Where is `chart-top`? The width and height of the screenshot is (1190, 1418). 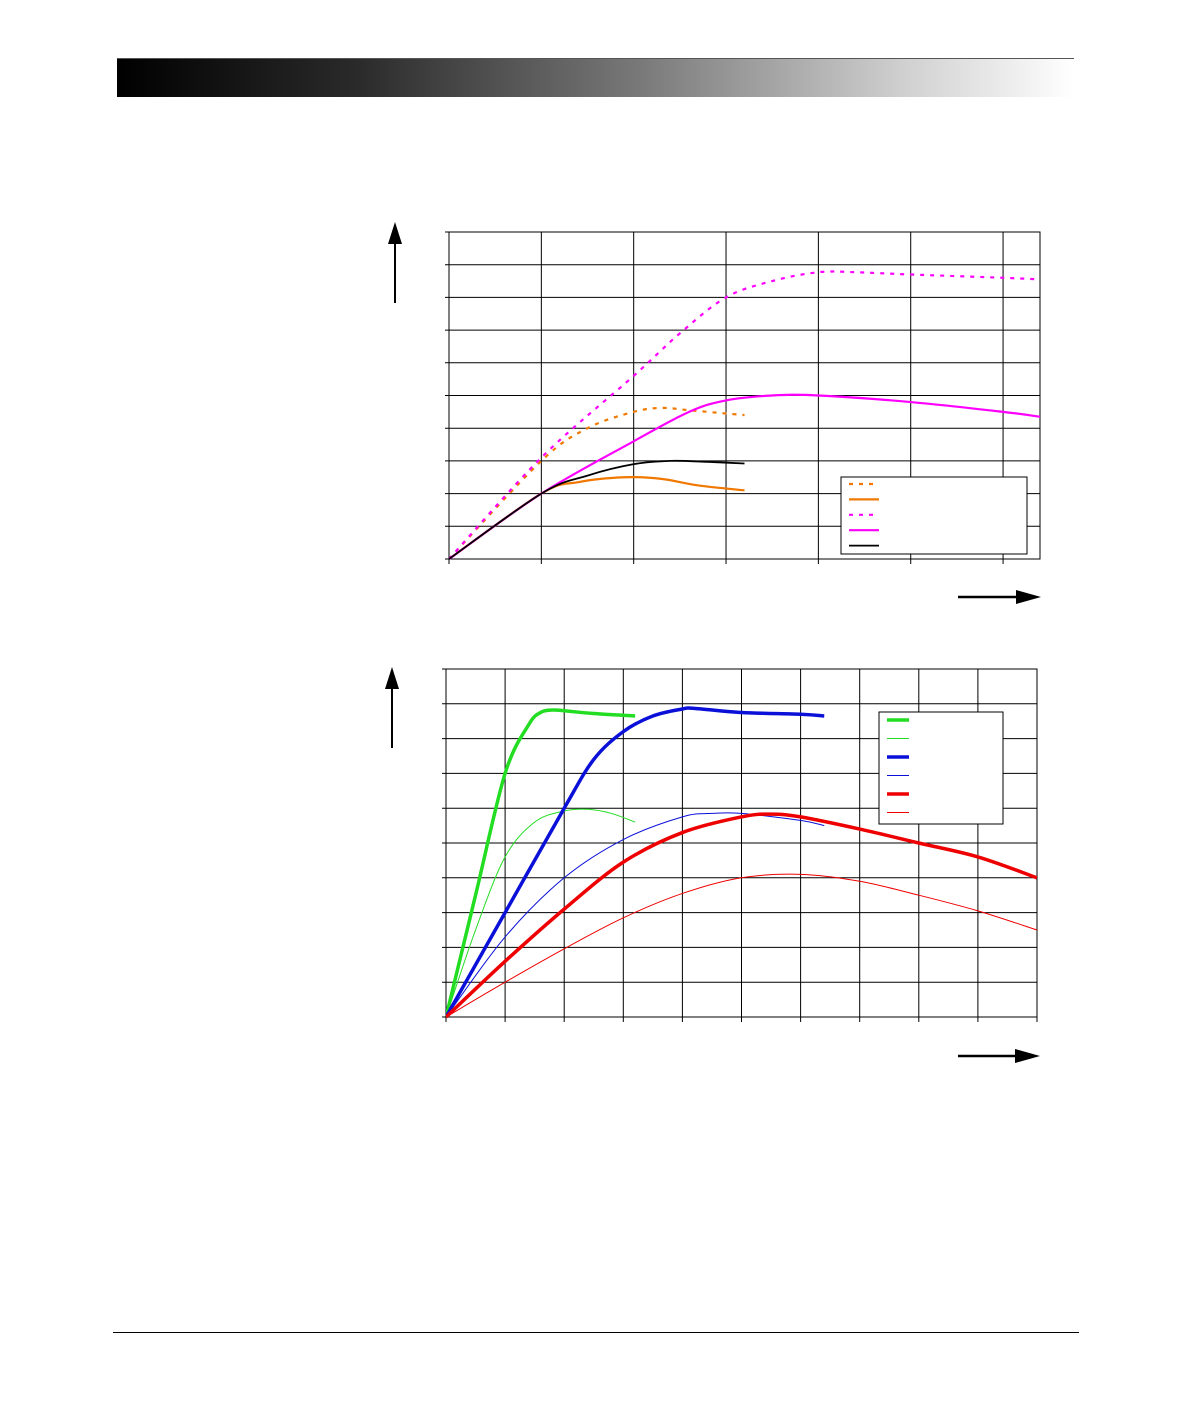 chart-top is located at coordinates (714, 413).